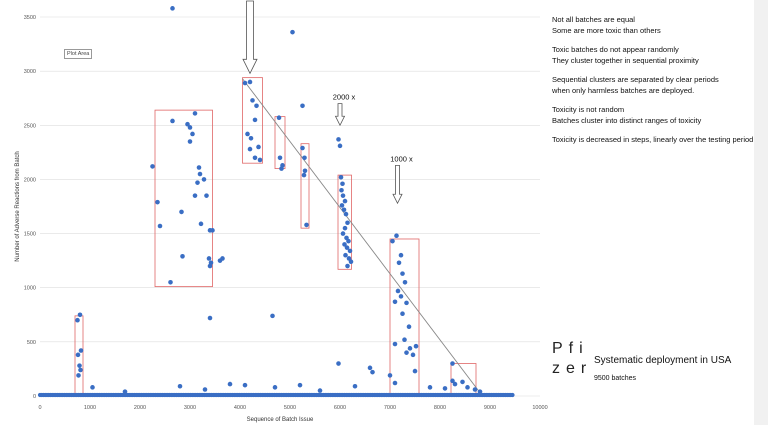  What do you see at coordinates (30, 72) in the screenshot?
I see `y-tick-label: 3000` at bounding box center [30, 72].